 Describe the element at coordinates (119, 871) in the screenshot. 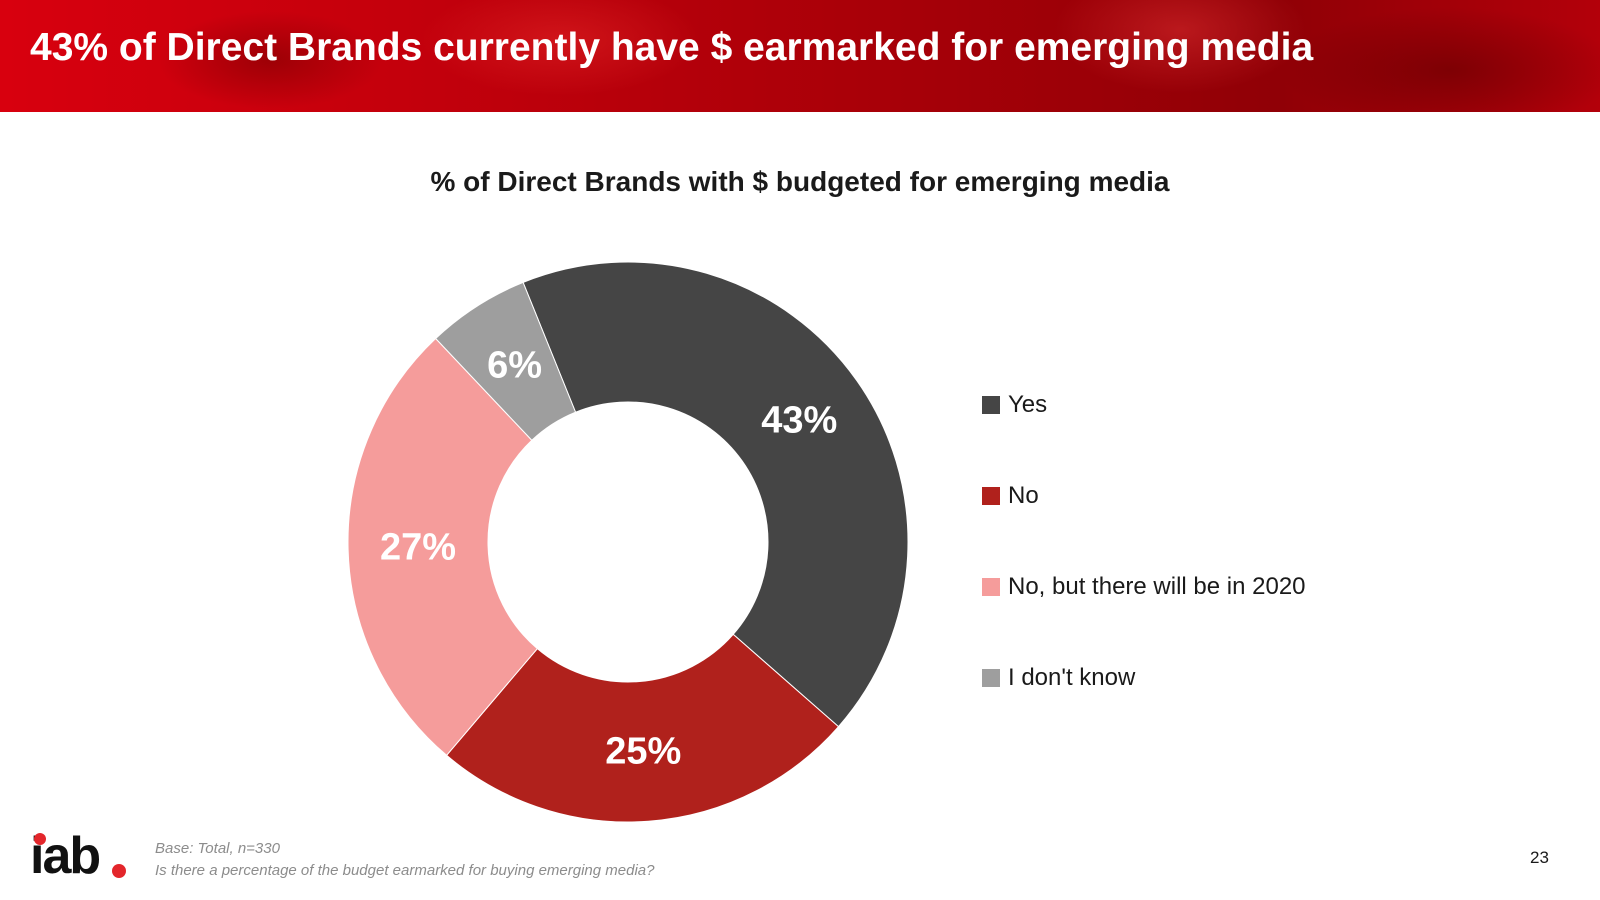

I see `iab-logo-dot` at that location.